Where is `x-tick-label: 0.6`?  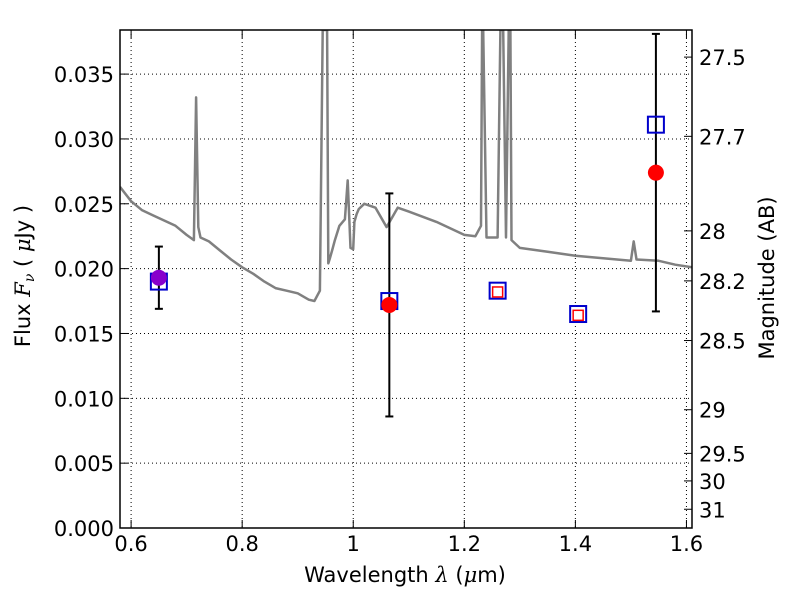 x-tick-label: 0.6 is located at coordinates (130, 544).